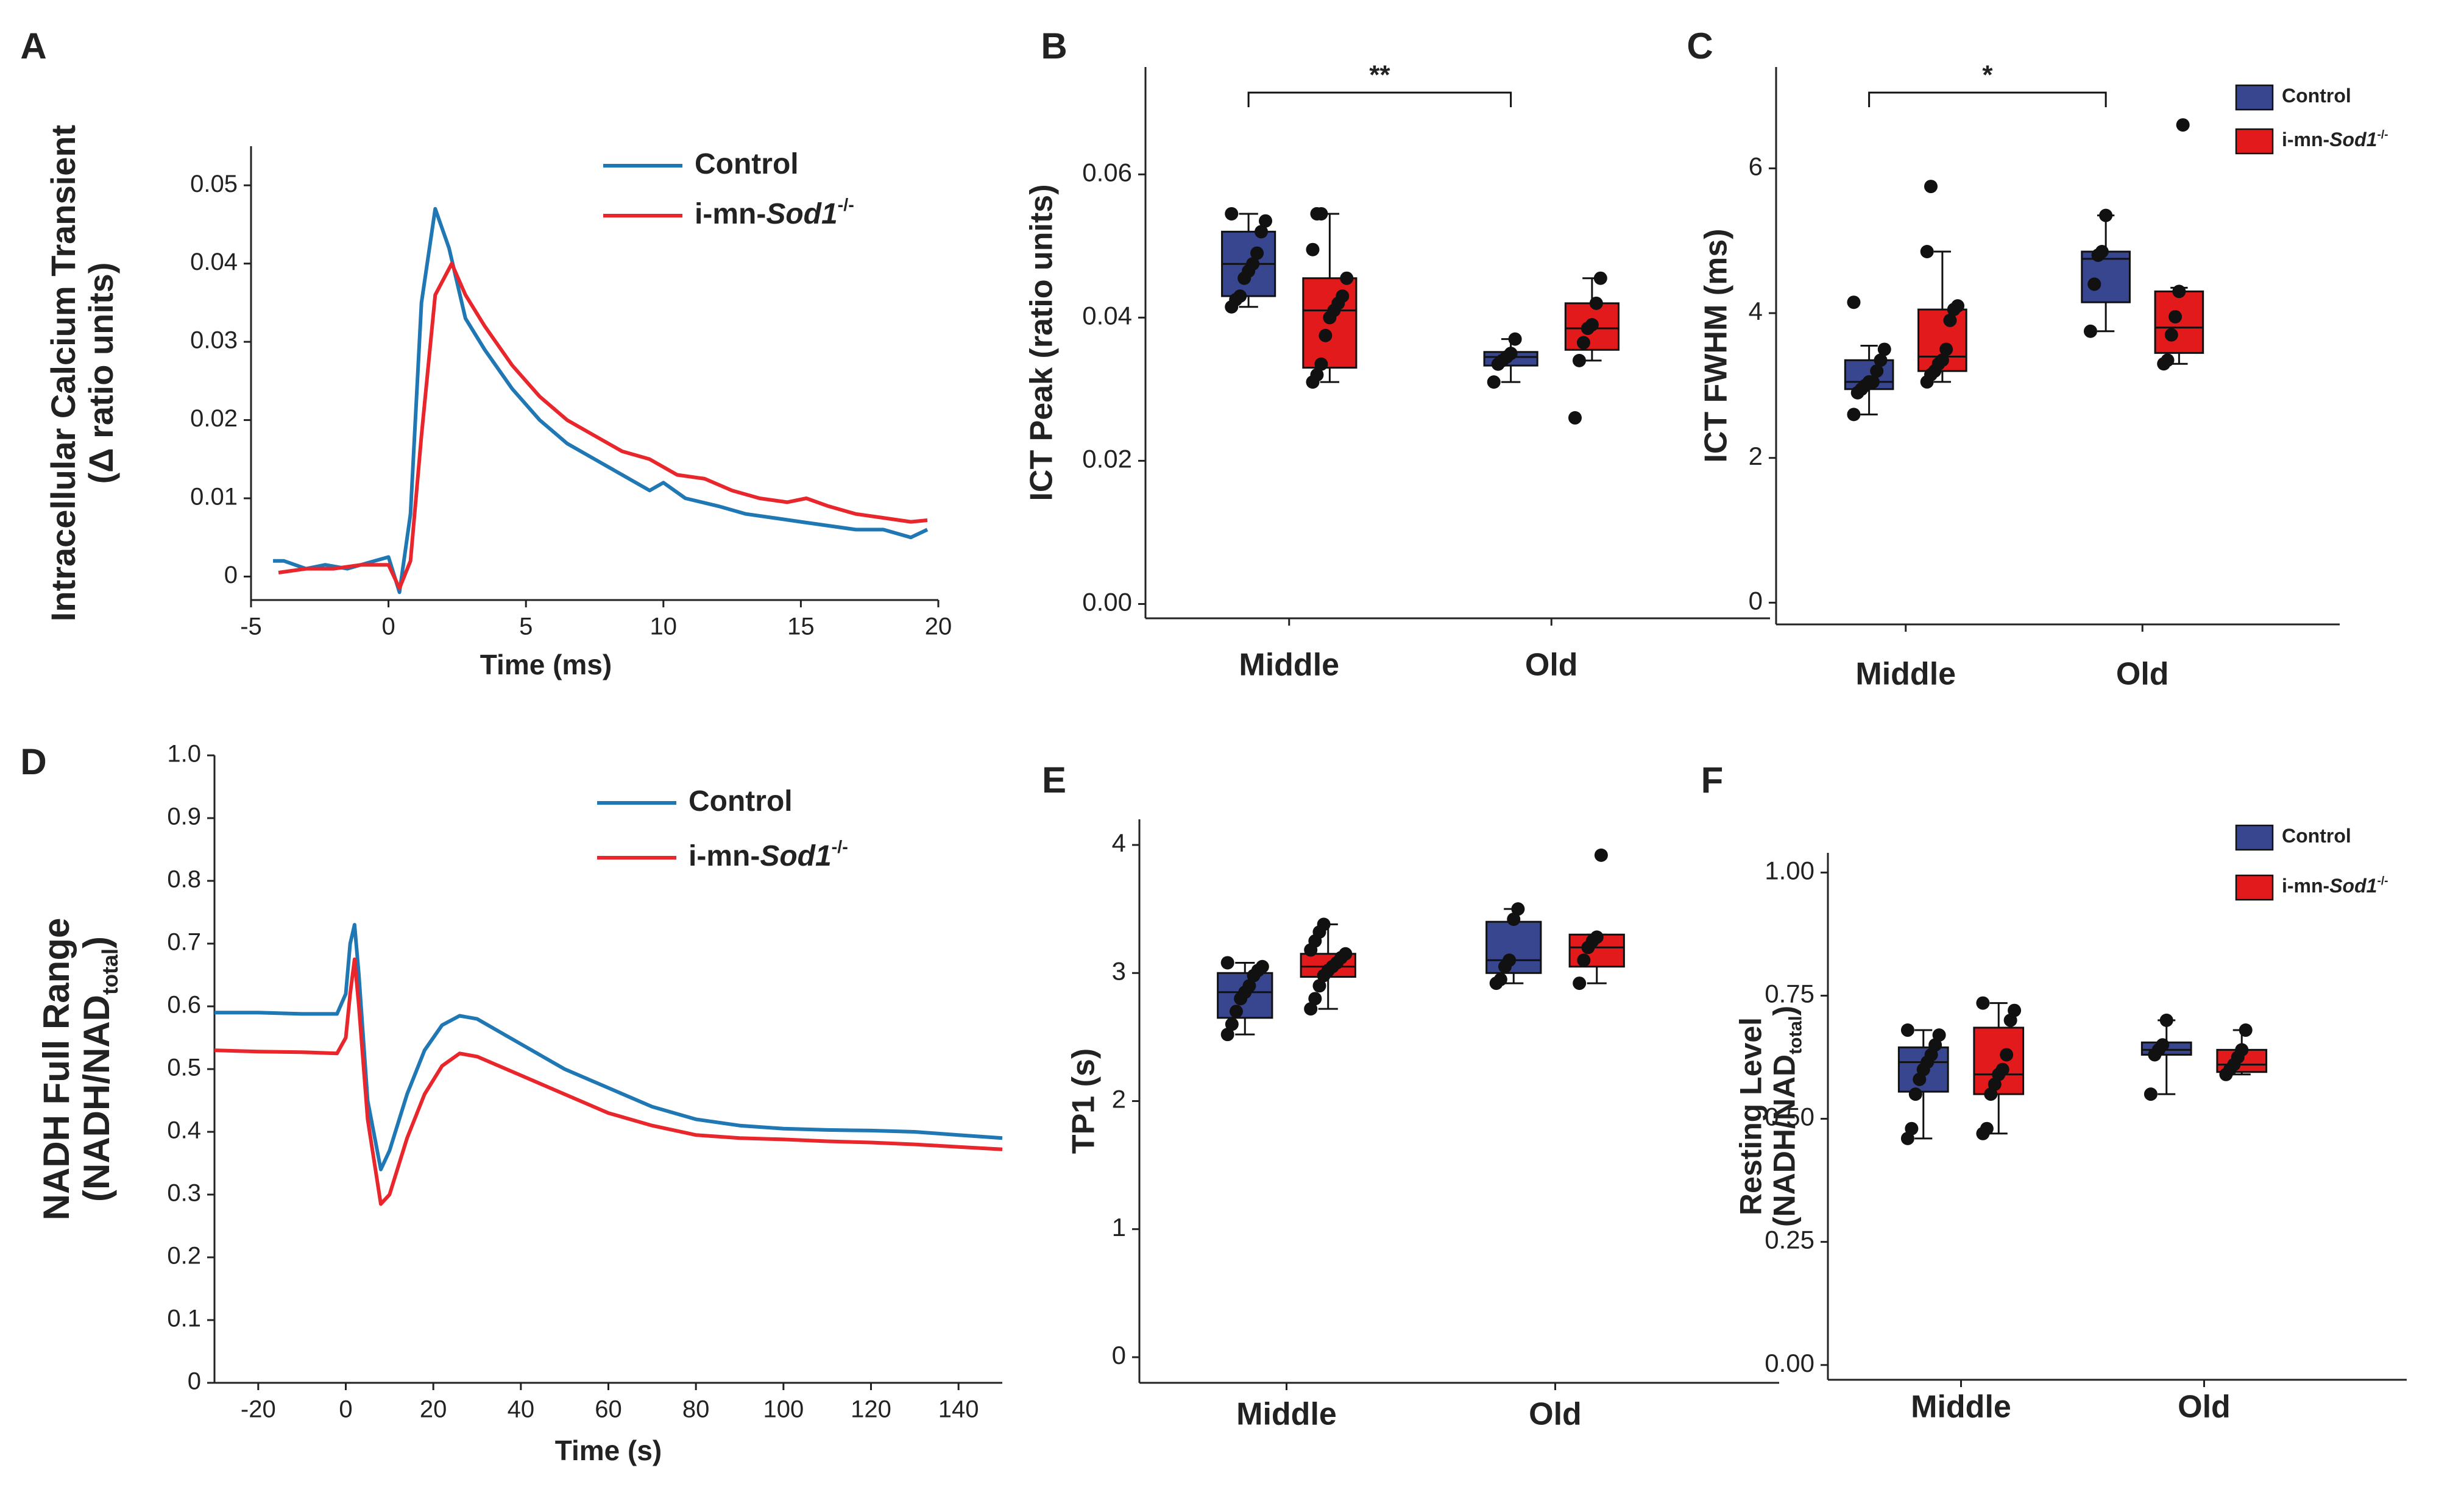 The image size is (2464, 1501). What do you see at coordinates (2179, 245) in the screenshot?
I see `box-old-sod1` at bounding box center [2179, 245].